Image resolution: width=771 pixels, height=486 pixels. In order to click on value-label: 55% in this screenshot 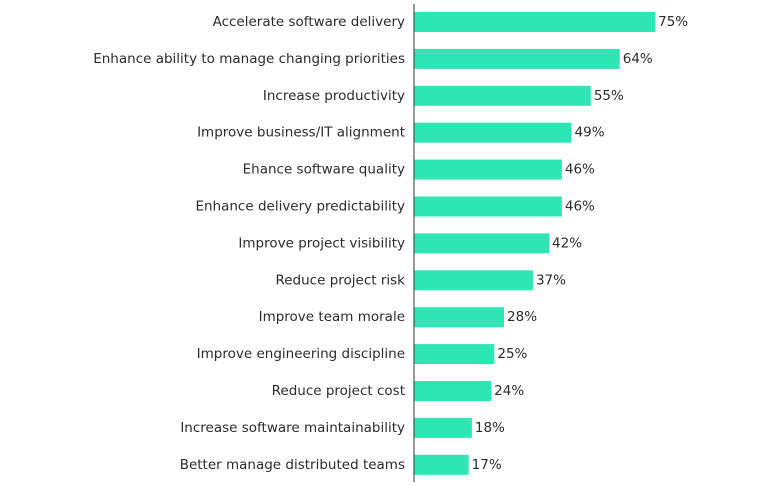, I will do `click(609, 96)`.